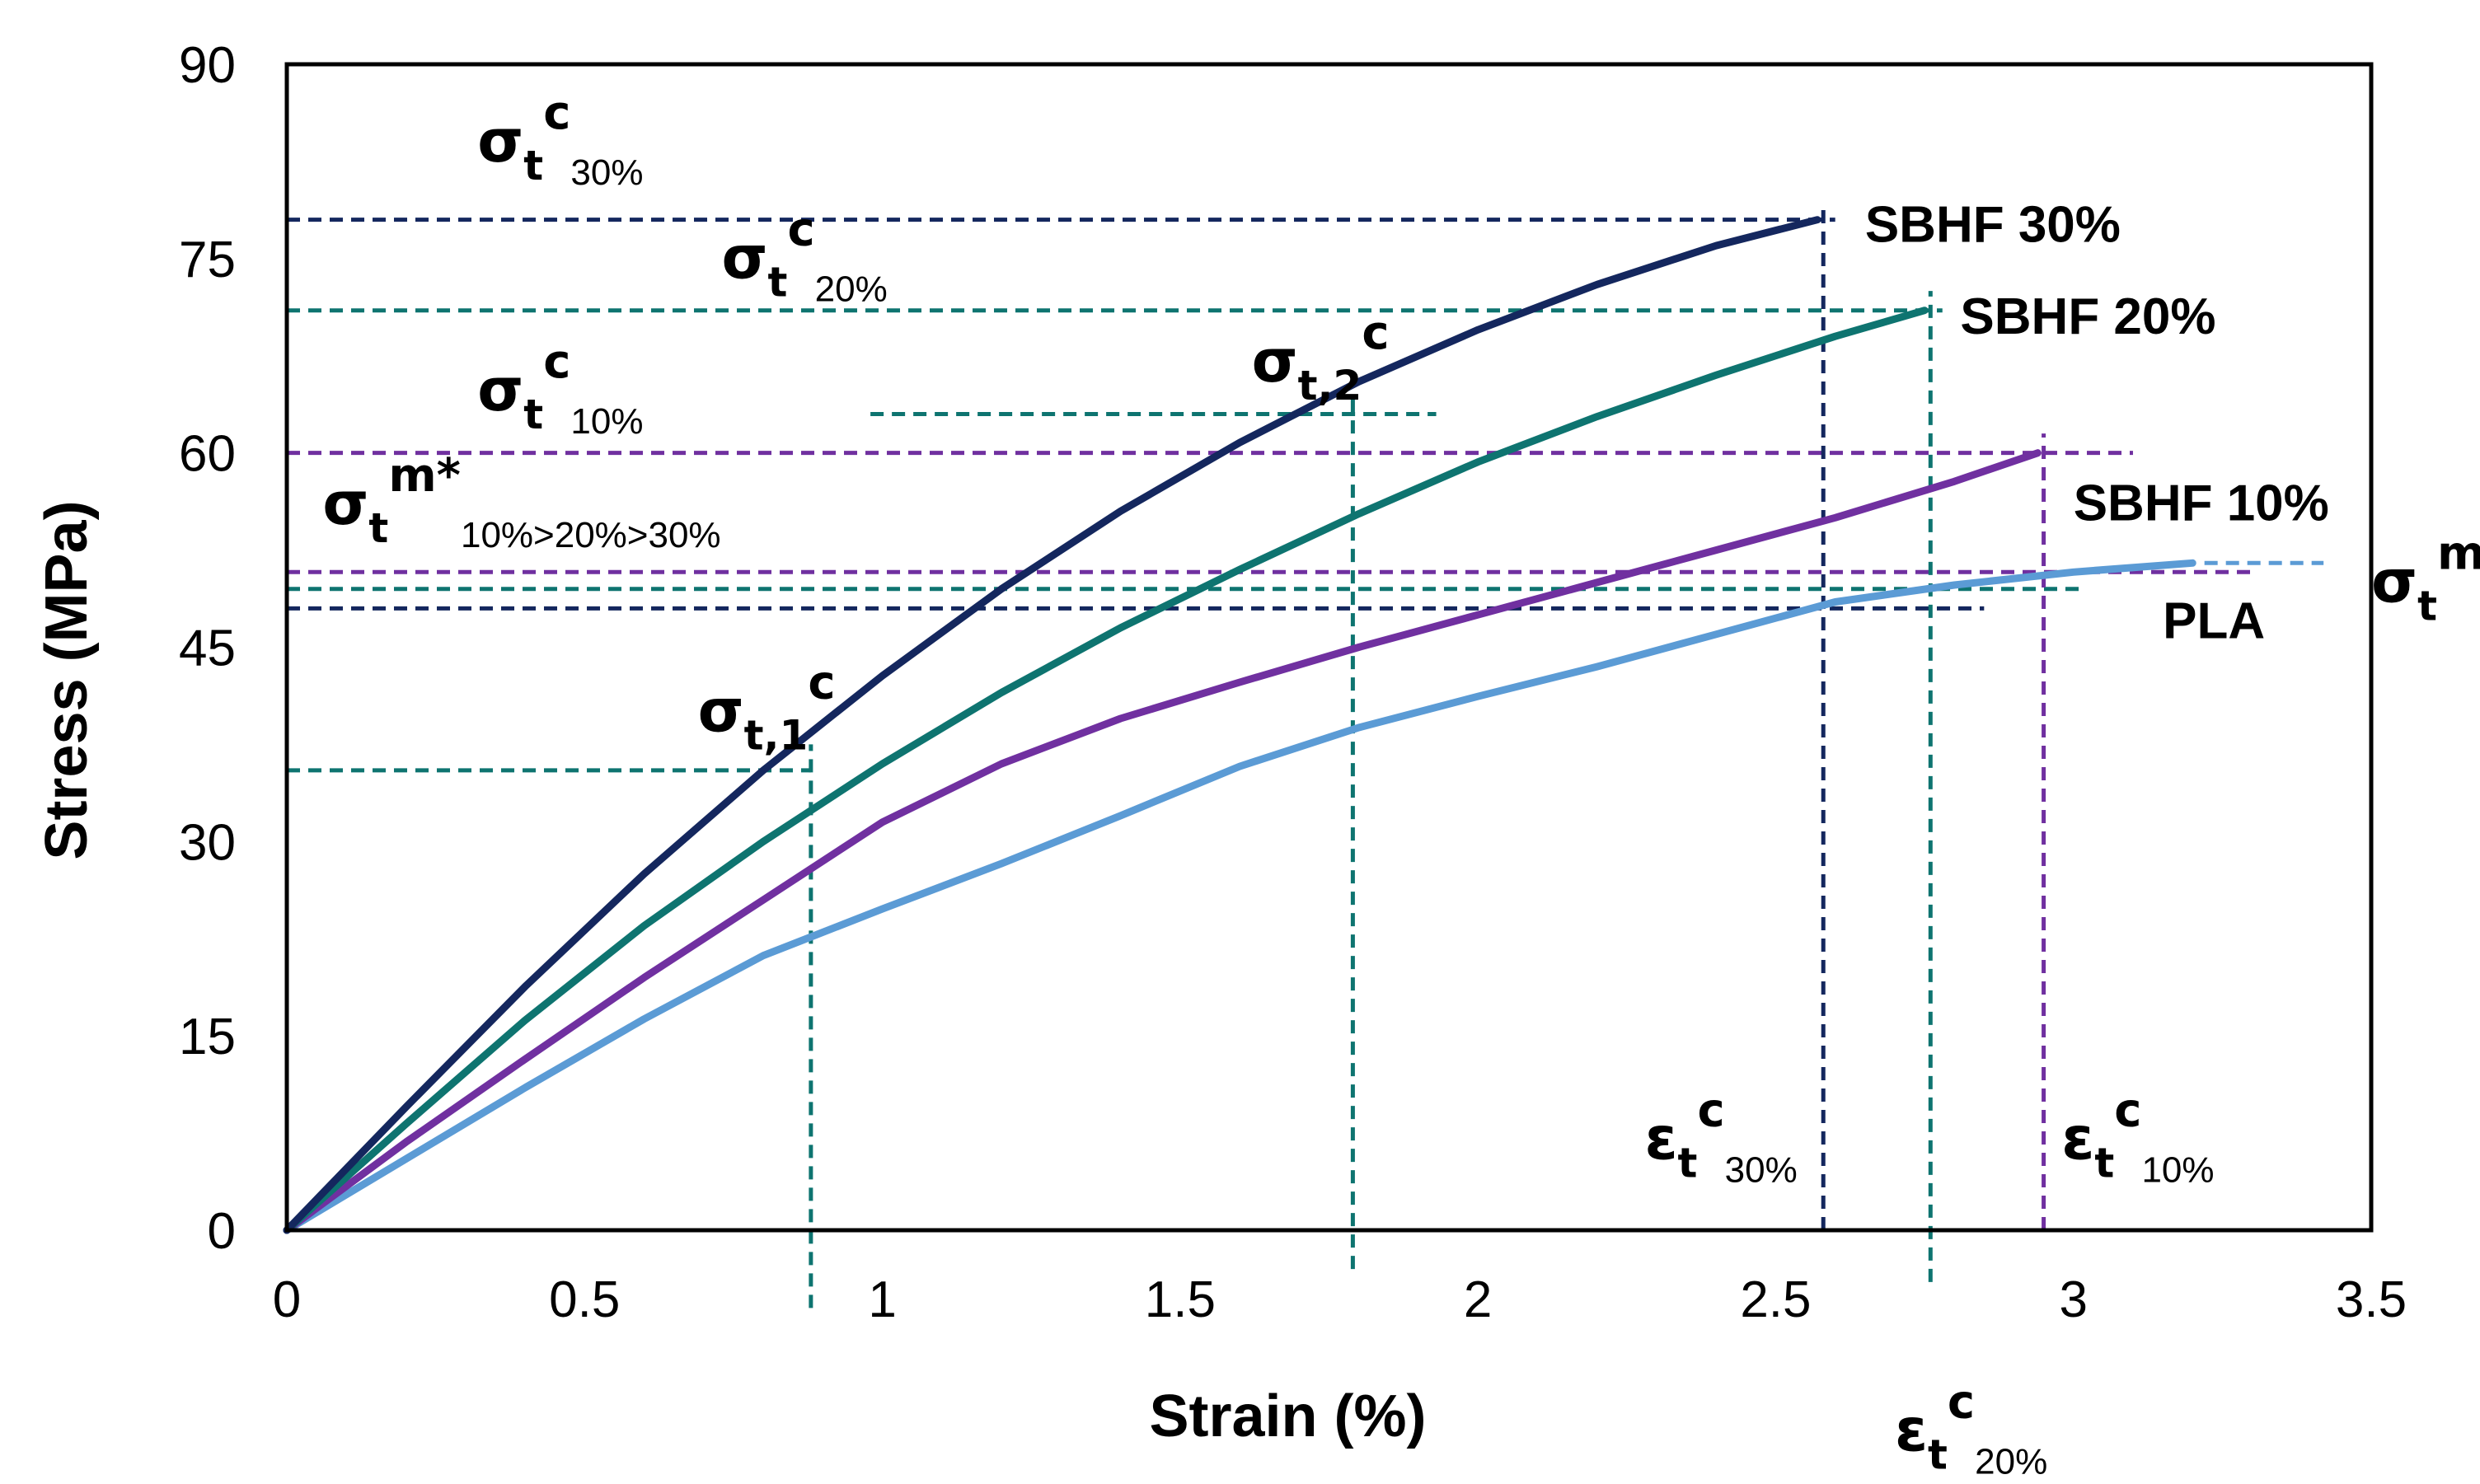  What do you see at coordinates (882, 1300) in the screenshot?
I see `x-tick-label: 1` at bounding box center [882, 1300].